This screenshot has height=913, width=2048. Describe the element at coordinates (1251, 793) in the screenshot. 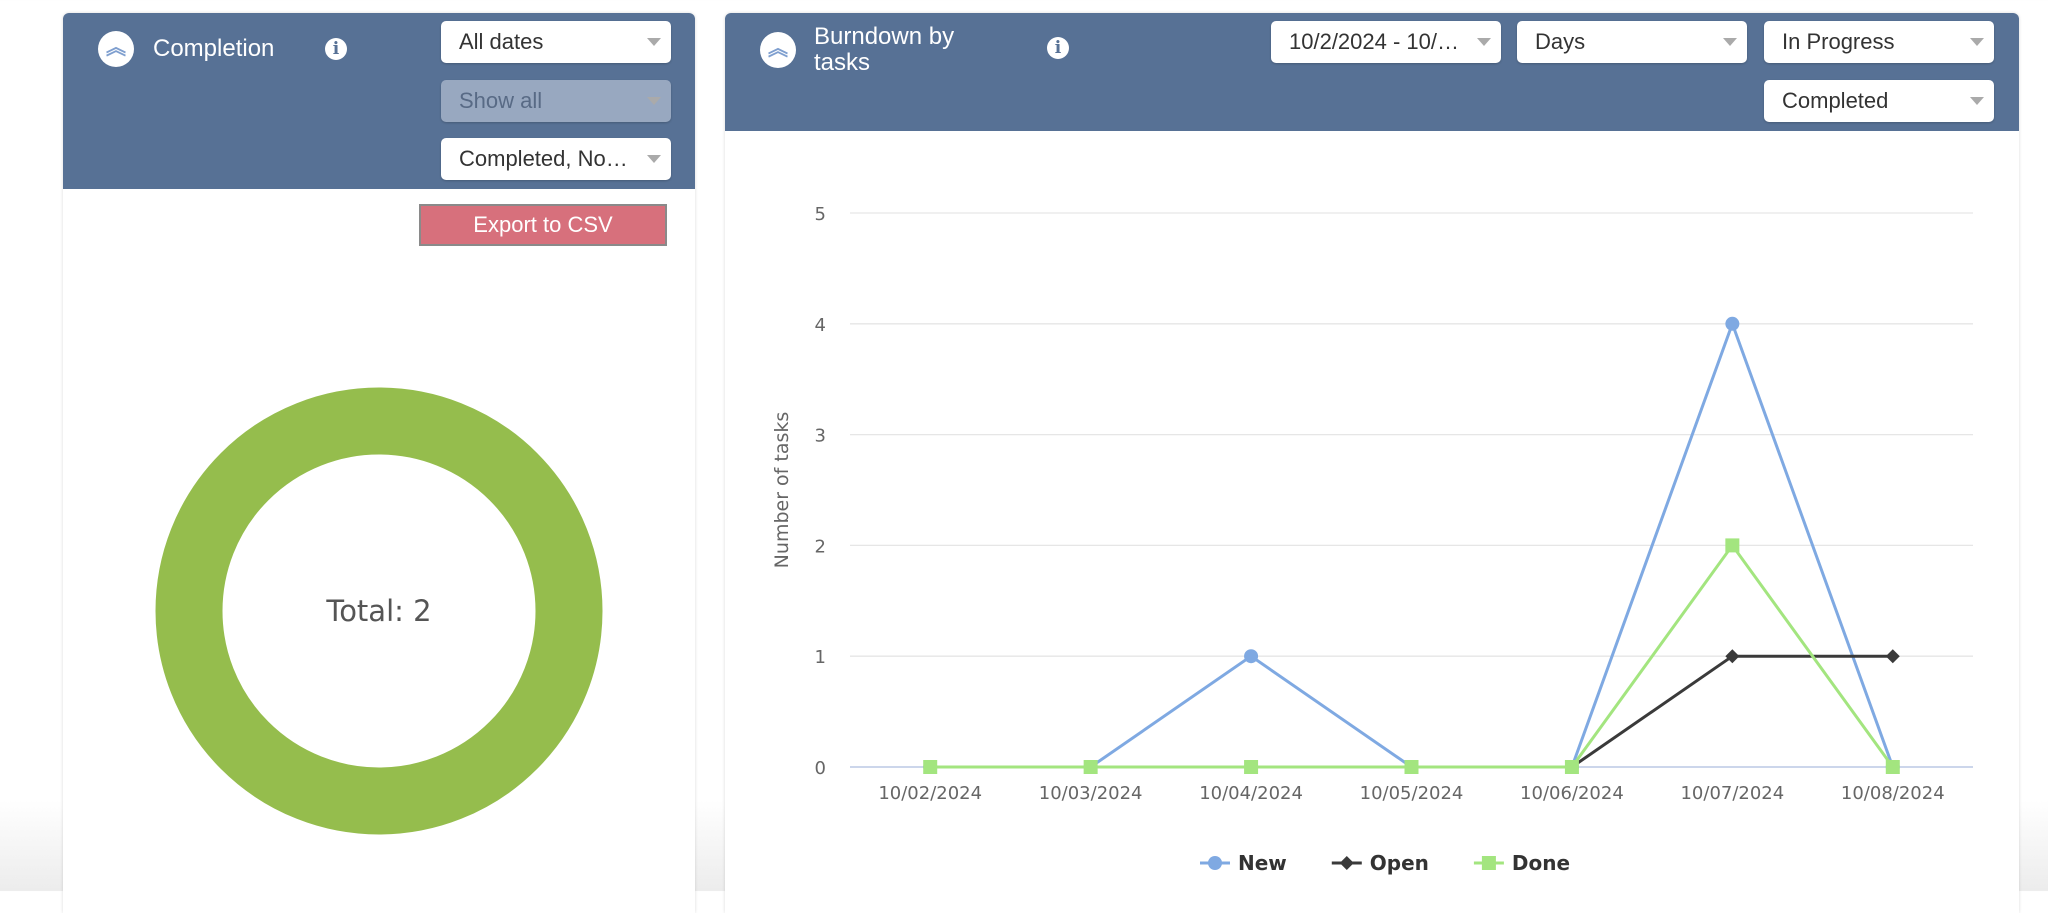

I see `x-tick-label: 10/04/2024` at that location.